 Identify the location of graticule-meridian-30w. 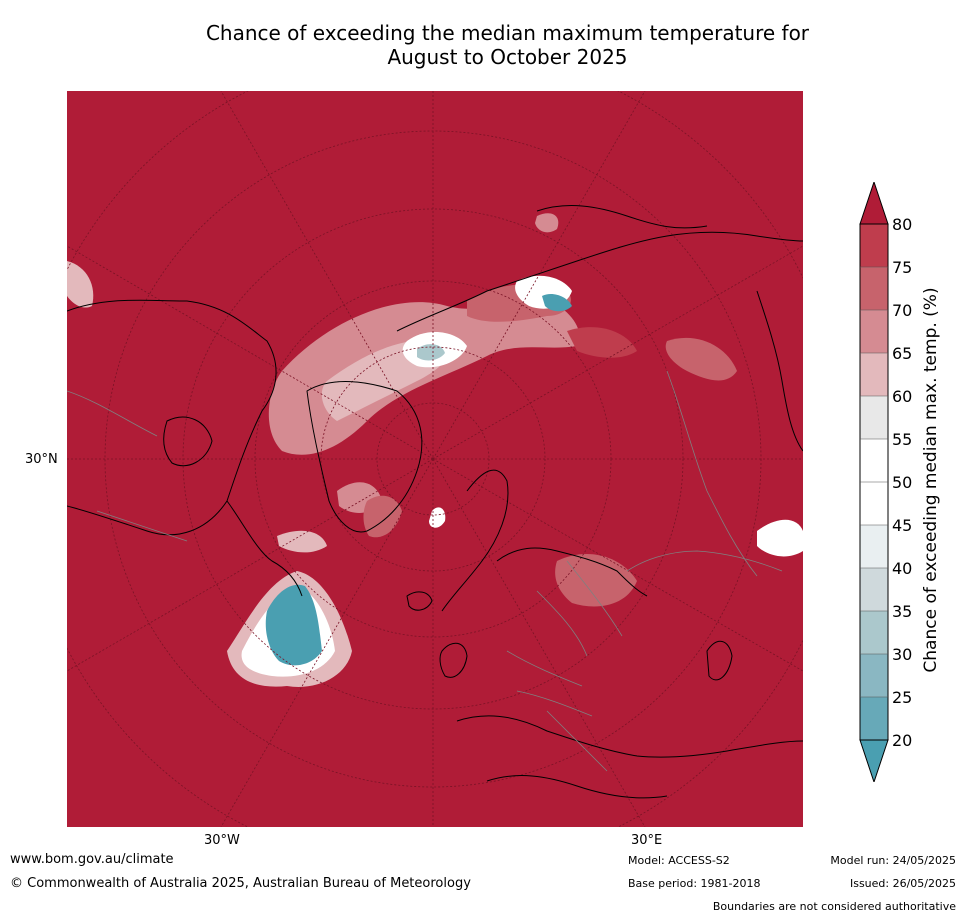
(327, 642).